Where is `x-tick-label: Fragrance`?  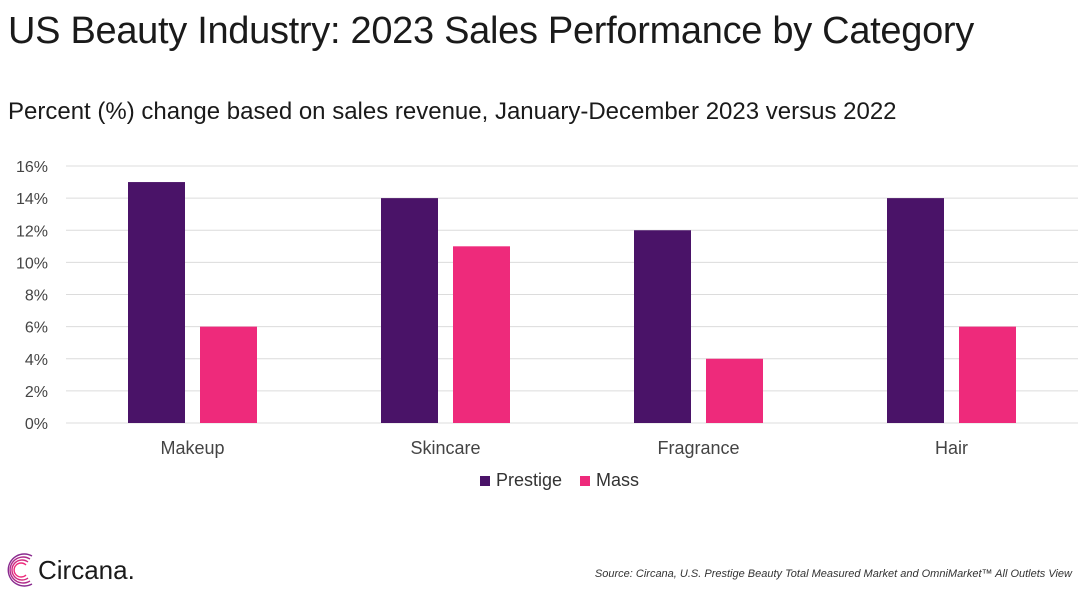 x-tick-label: Fragrance is located at coordinates (698, 448).